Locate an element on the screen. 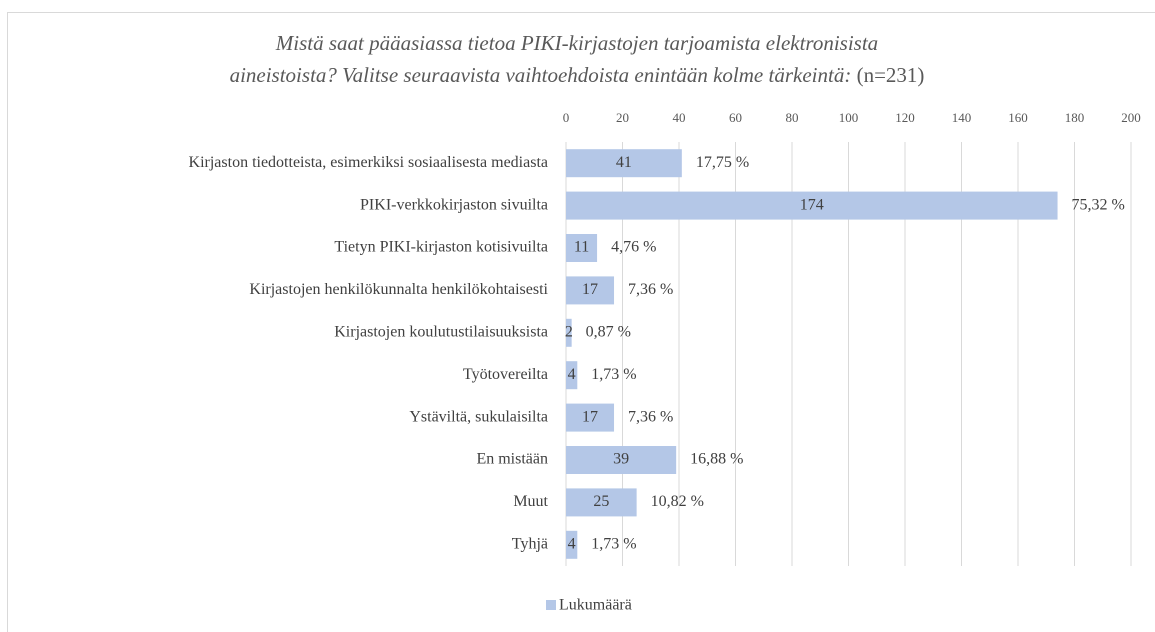 This screenshot has width=1155, height=632. category-label: Kirjastojen koulutustilaisuuksista is located at coordinates (441, 331).